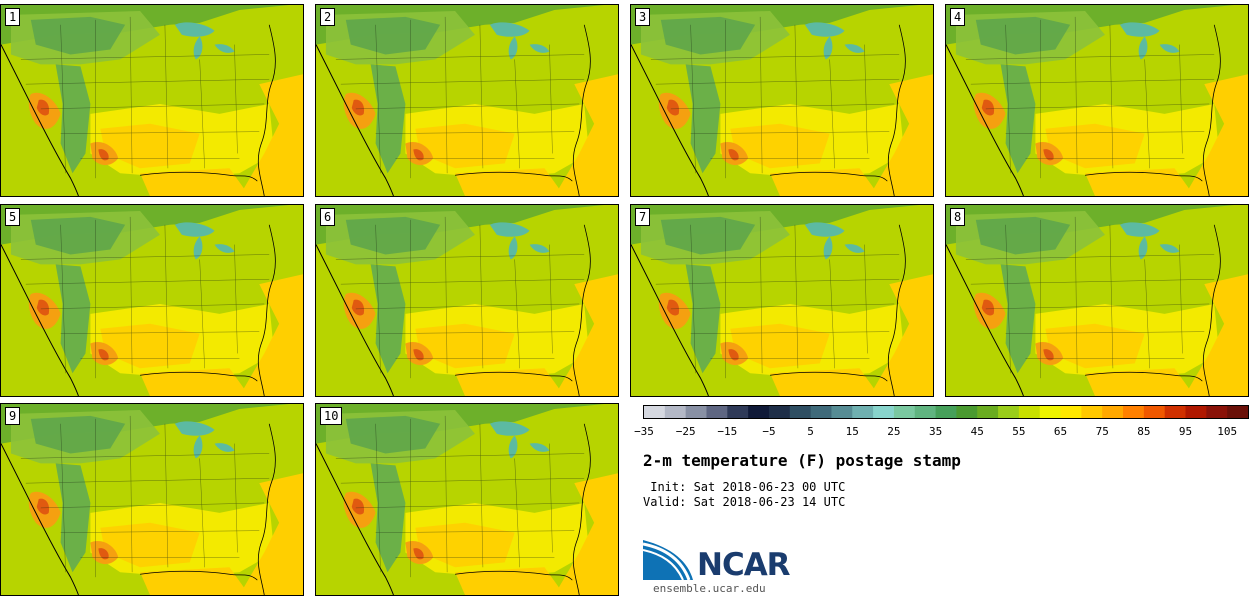  What do you see at coordinates (1060, 431) in the screenshot?
I see `colorbar-tick-label: 65` at bounding box center [1060, 431].